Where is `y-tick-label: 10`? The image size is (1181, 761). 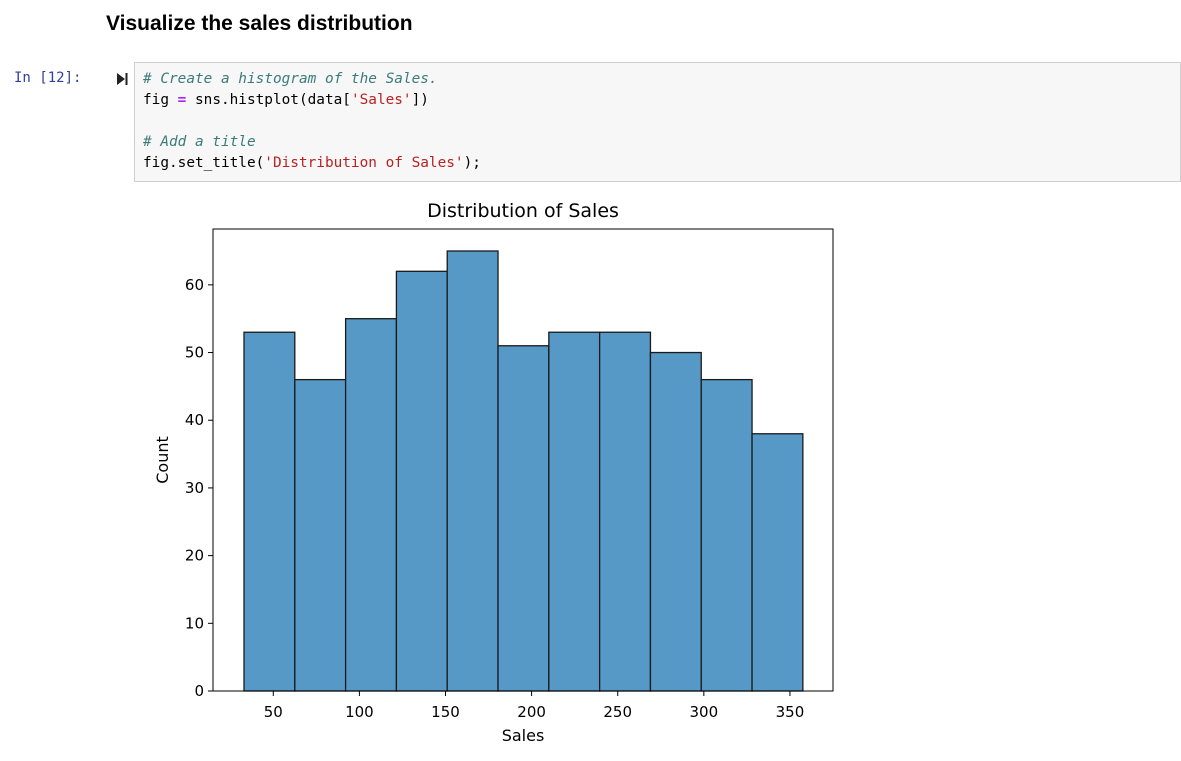
y-tick-label: 10 is located at coordinates (194, 623).